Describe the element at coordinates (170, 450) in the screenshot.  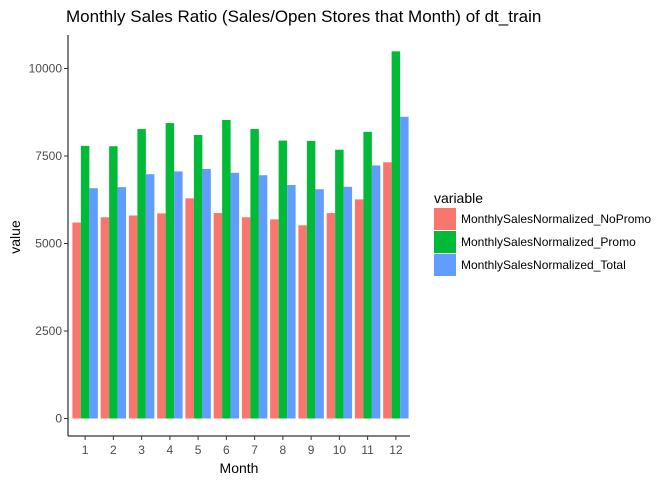
I see `x-tick-label: 4` at that location.